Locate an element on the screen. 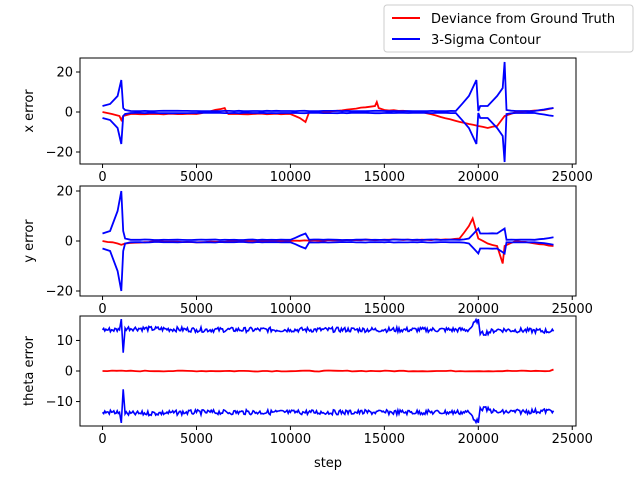 Image resolution: width=640 pixels, height=480 pixels. y-axis-label: x error is located at coordinates (29, 111).